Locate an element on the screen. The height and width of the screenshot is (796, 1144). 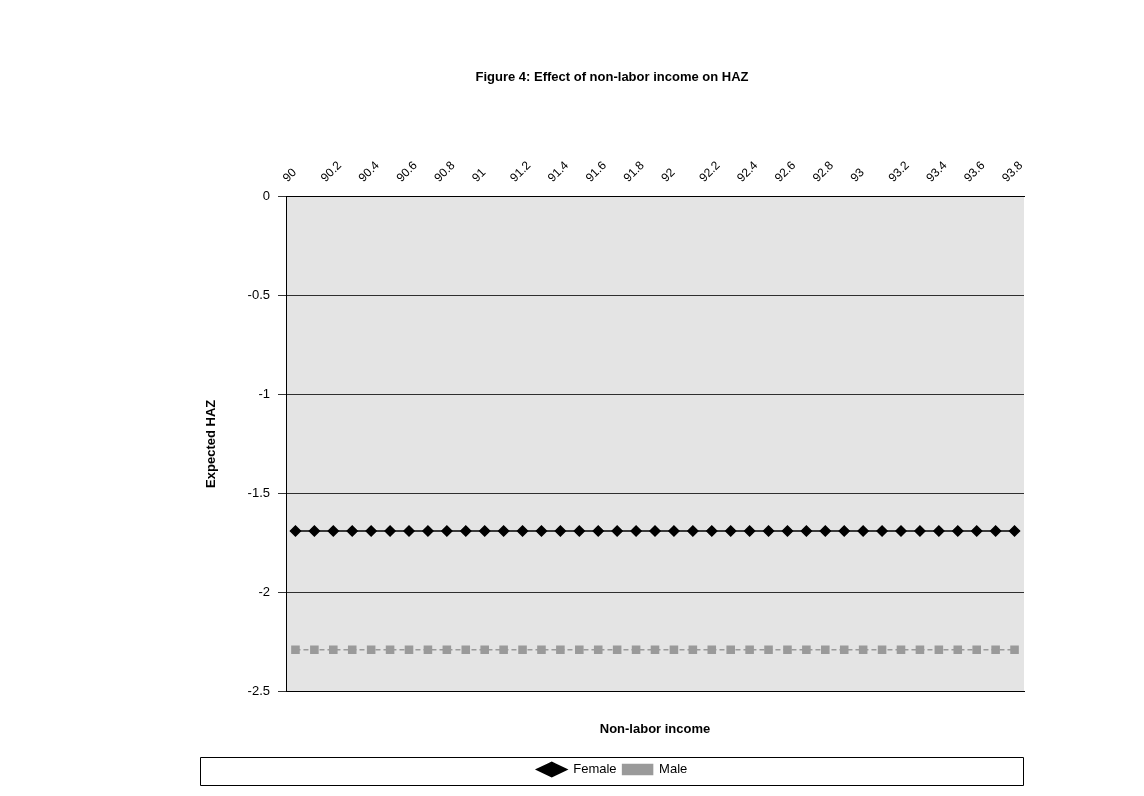
y-tick-label: -1.5 is located at coordinates (258, 492).